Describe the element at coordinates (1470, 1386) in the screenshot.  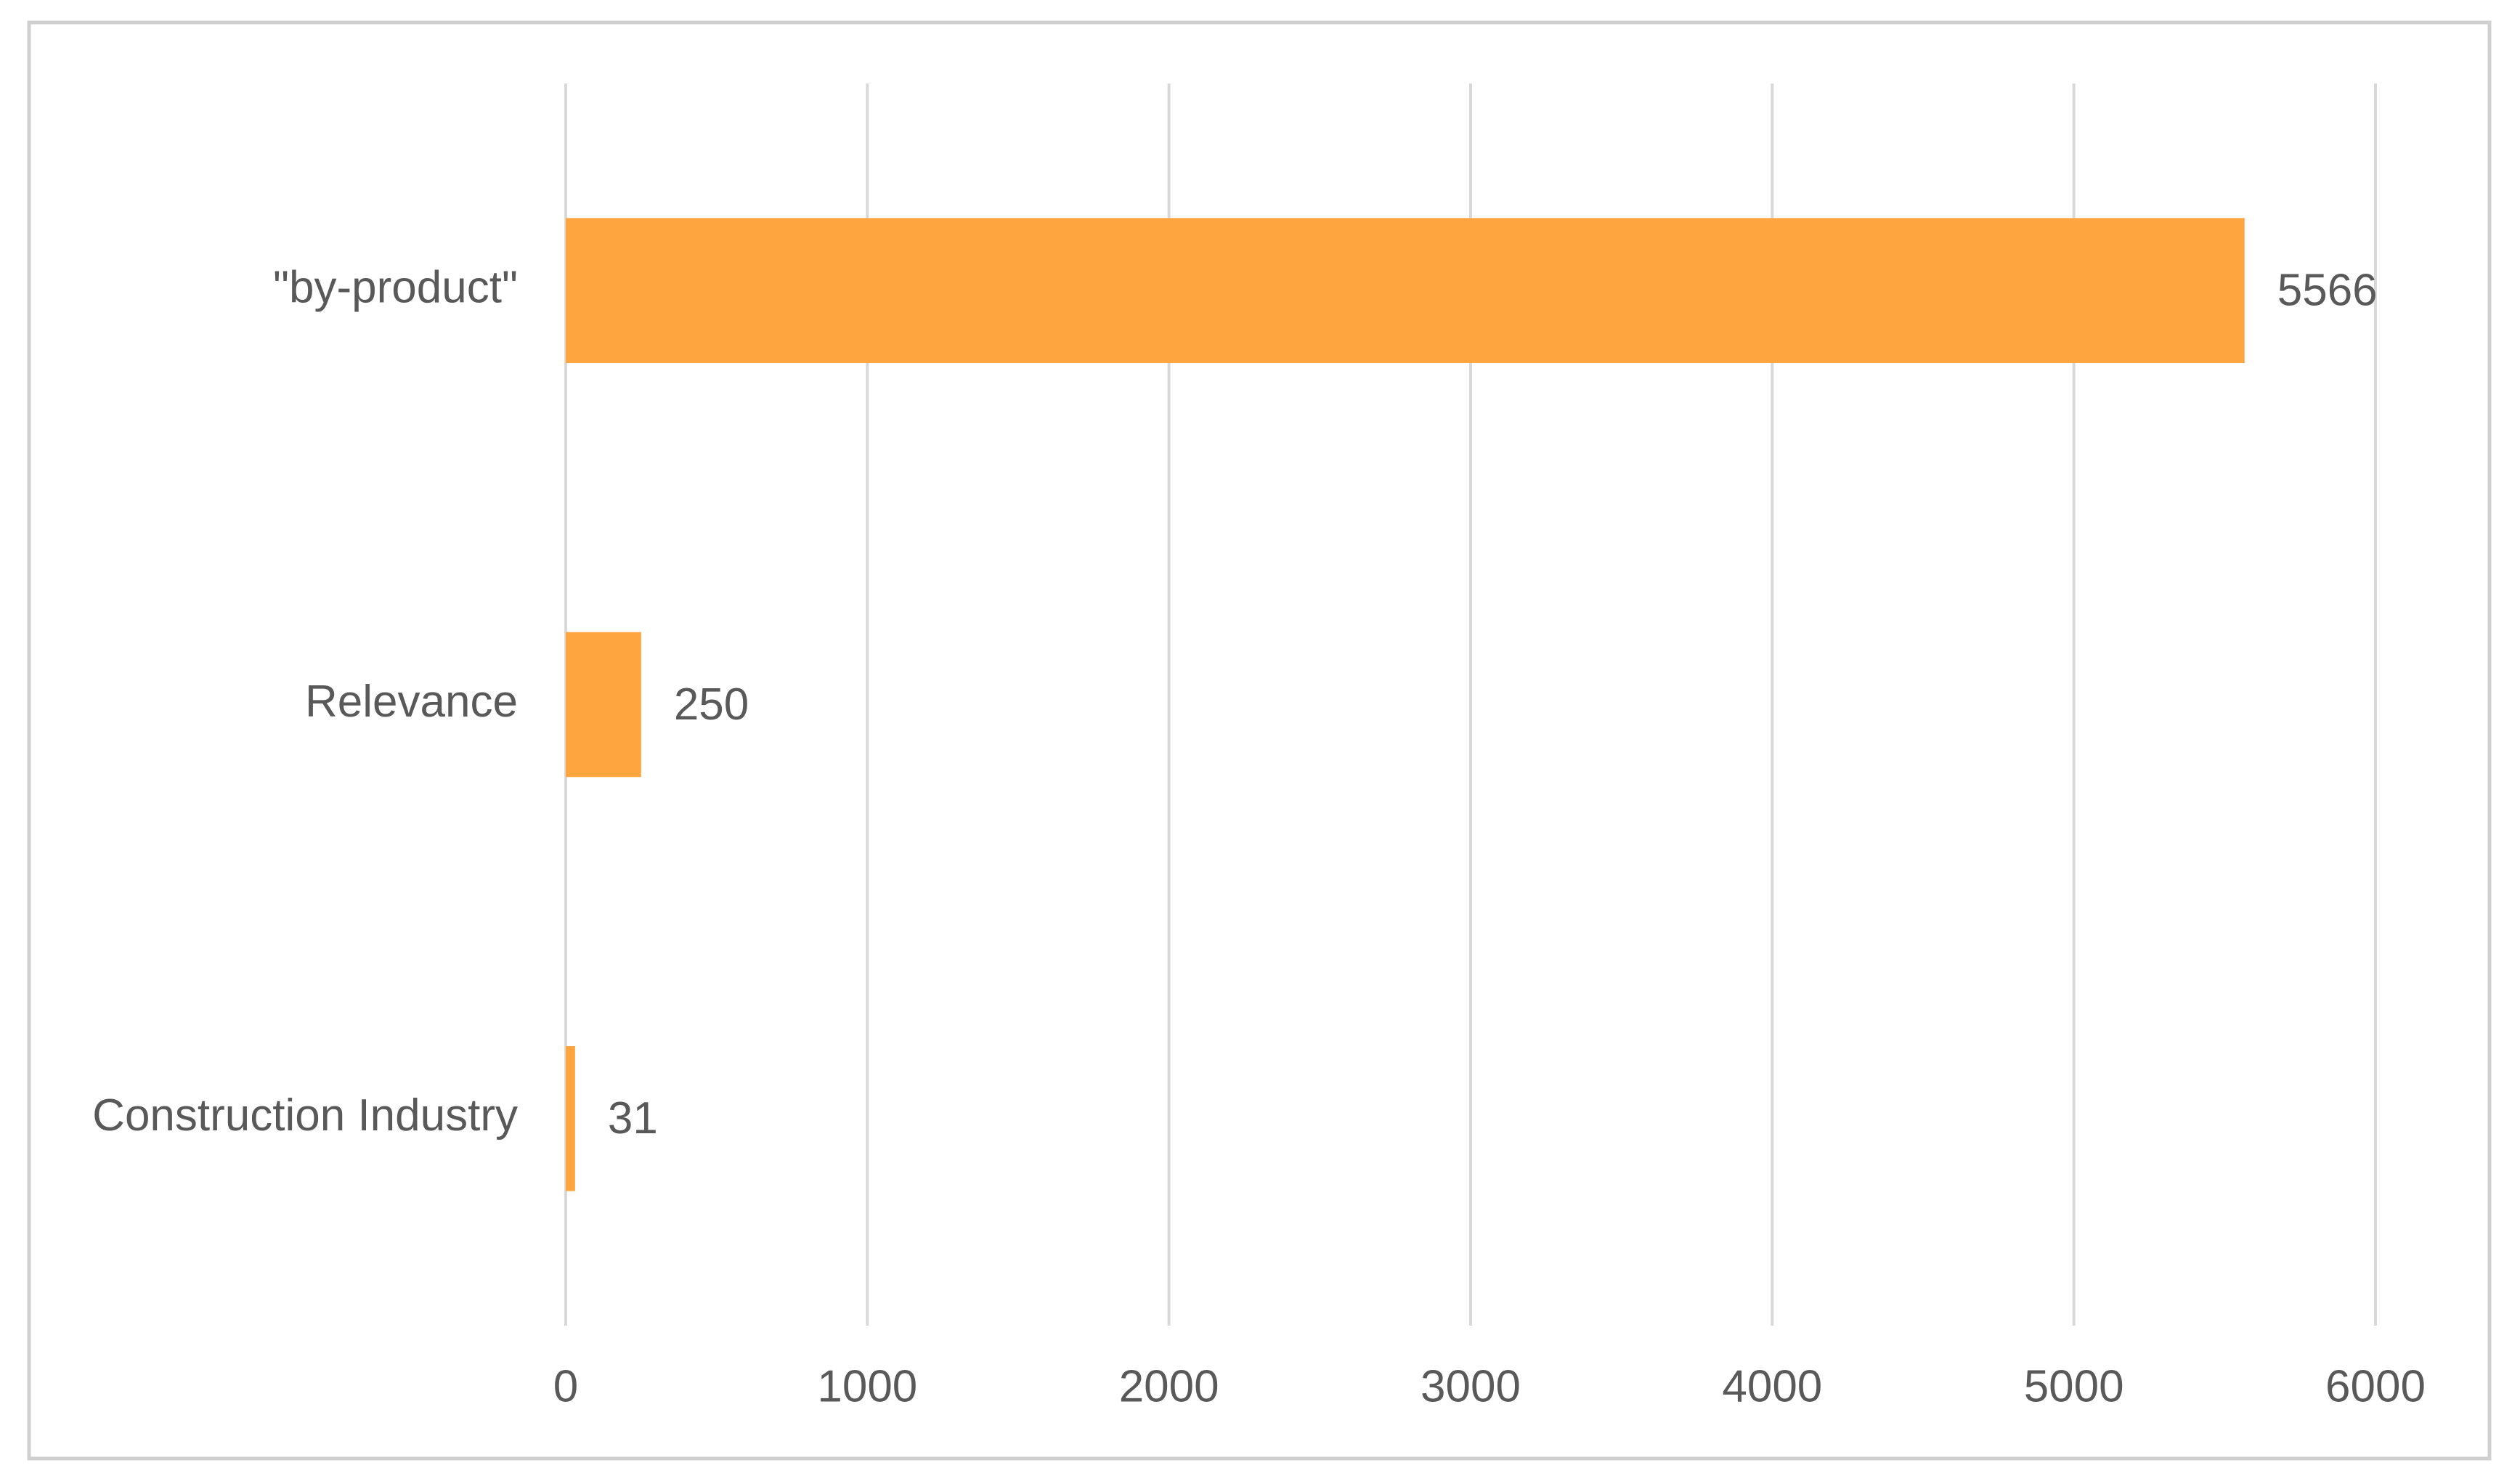
I see `x-tick-label: 3000` at that location.